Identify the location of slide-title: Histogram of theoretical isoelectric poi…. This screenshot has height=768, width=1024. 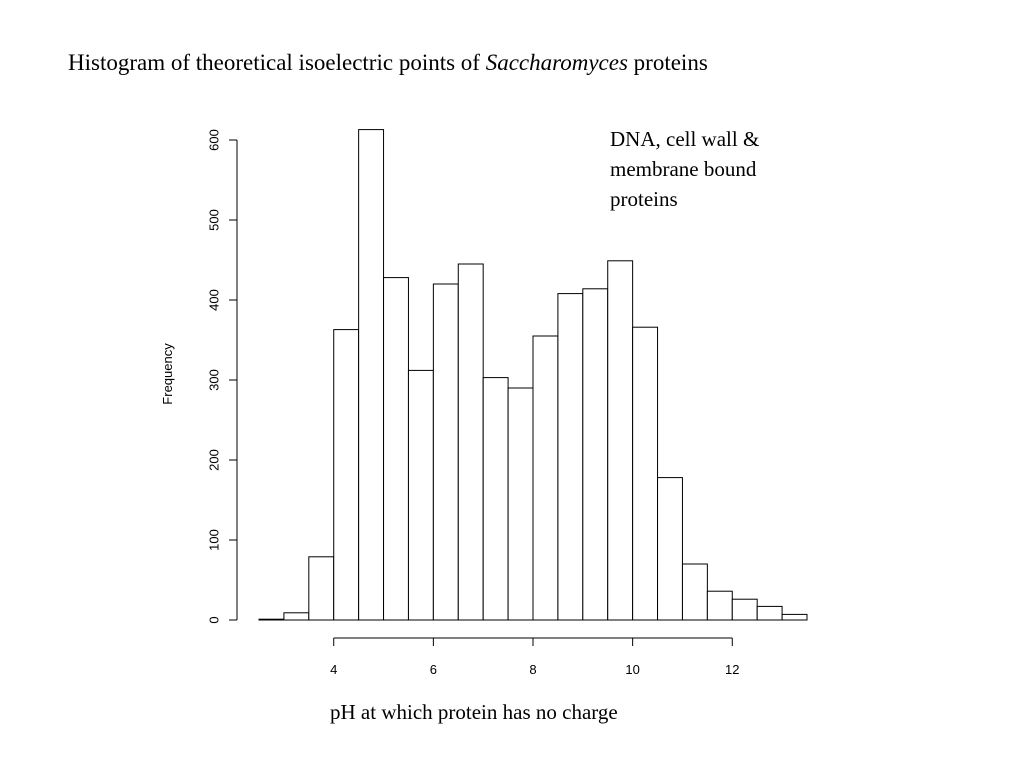
(388, 63).